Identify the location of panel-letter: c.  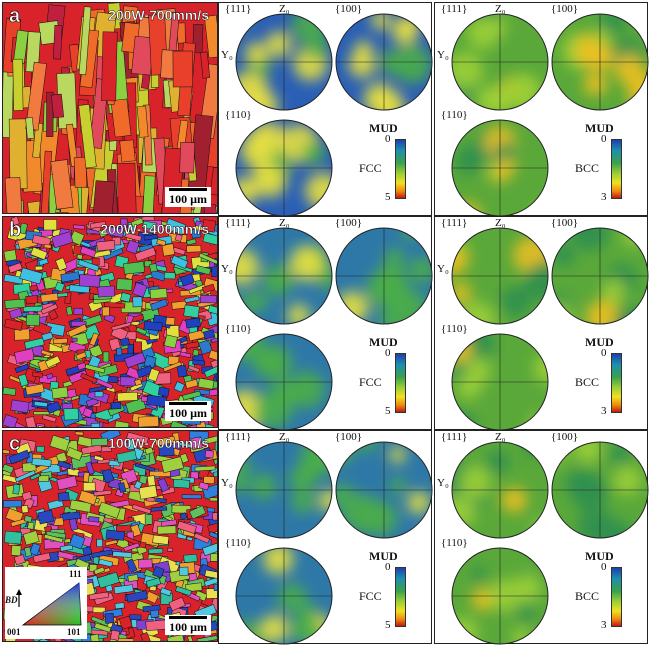
(15, 444).